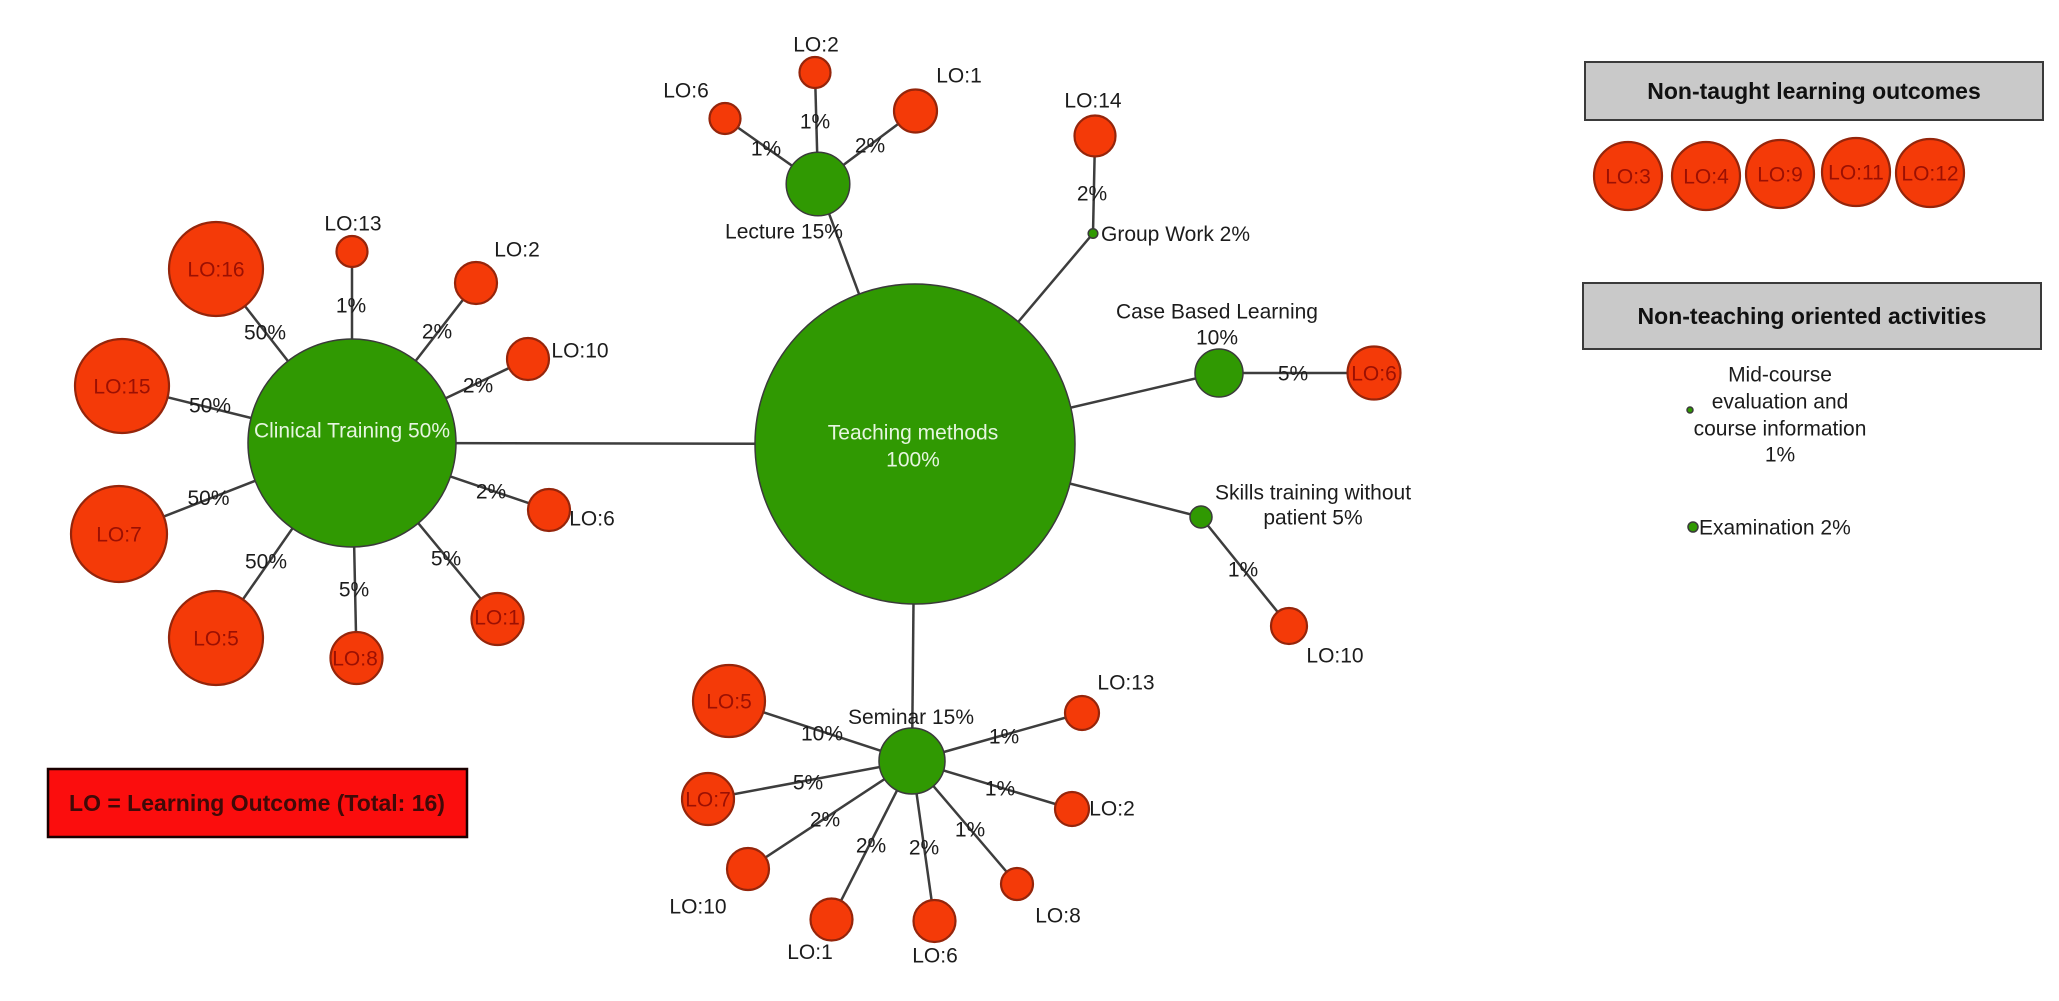  I want to click on svg-text: LO:12, so click(1929, 174).